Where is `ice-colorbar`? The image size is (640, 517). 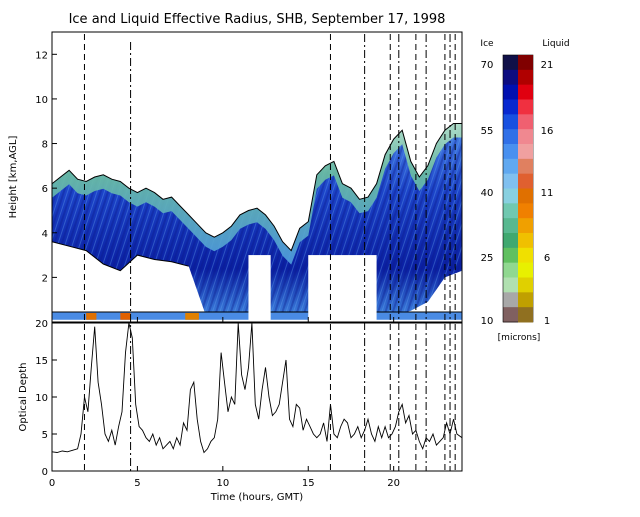
ice-colorbar is located at coordinates (518, 188).